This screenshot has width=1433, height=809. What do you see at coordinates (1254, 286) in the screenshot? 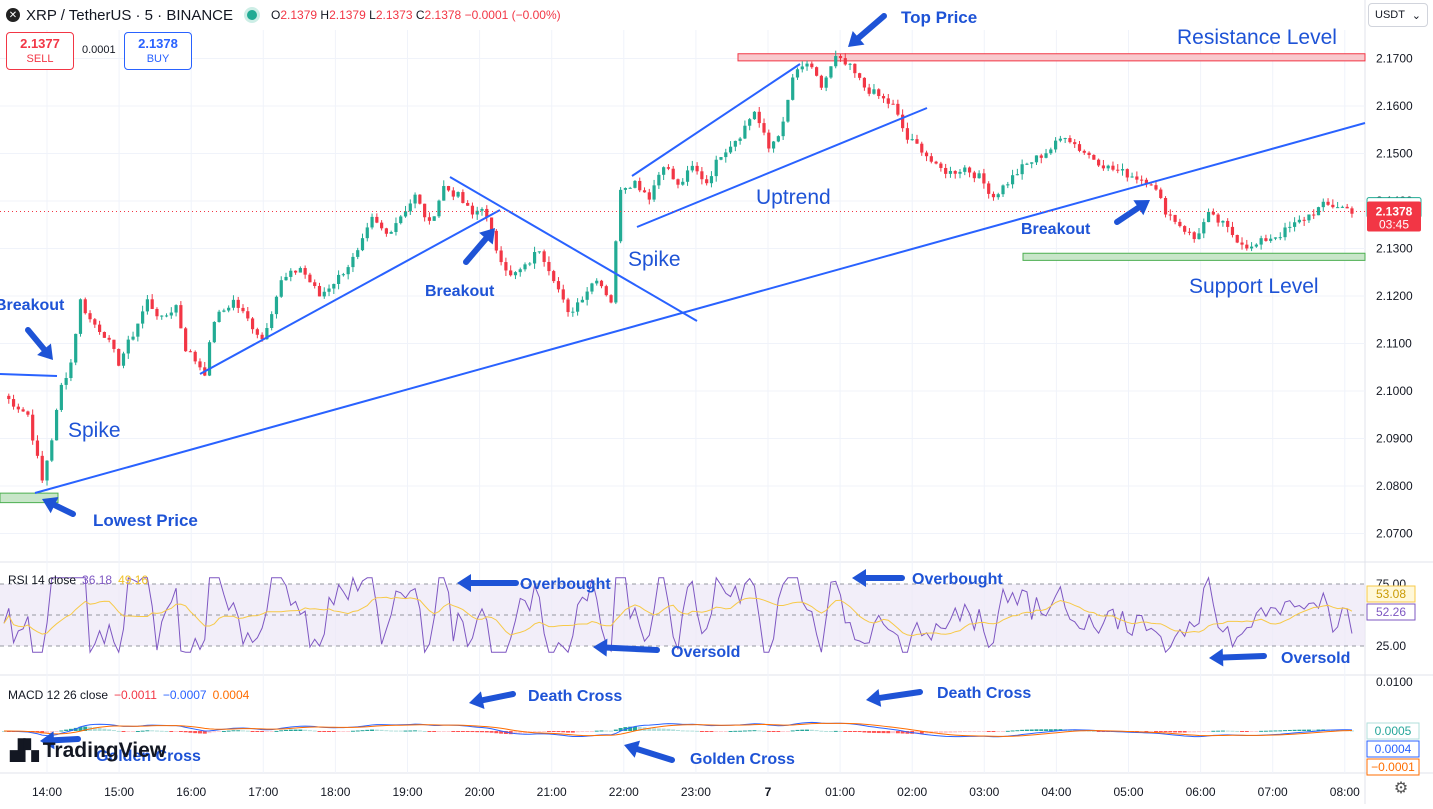
I see `label-support: Support Level` at bounding box center [1254, 286].